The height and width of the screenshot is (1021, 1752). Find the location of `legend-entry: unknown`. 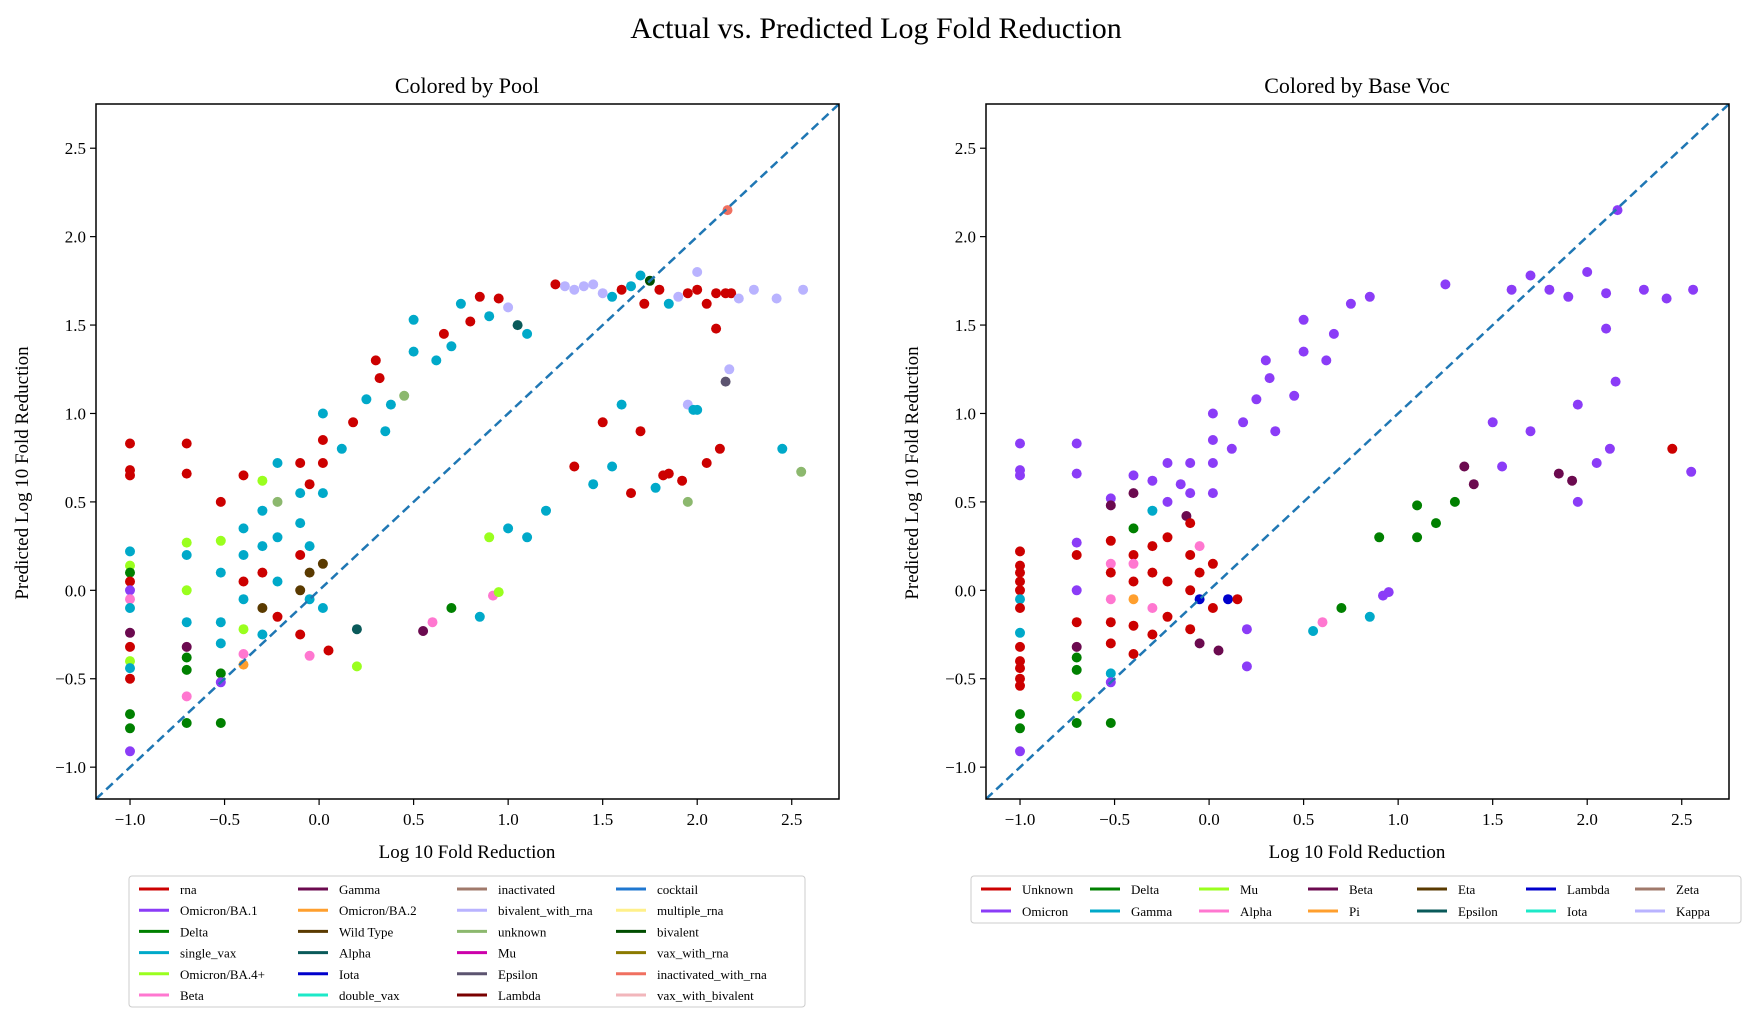

legend-entry: unknown is located at coordinates (502, 931).